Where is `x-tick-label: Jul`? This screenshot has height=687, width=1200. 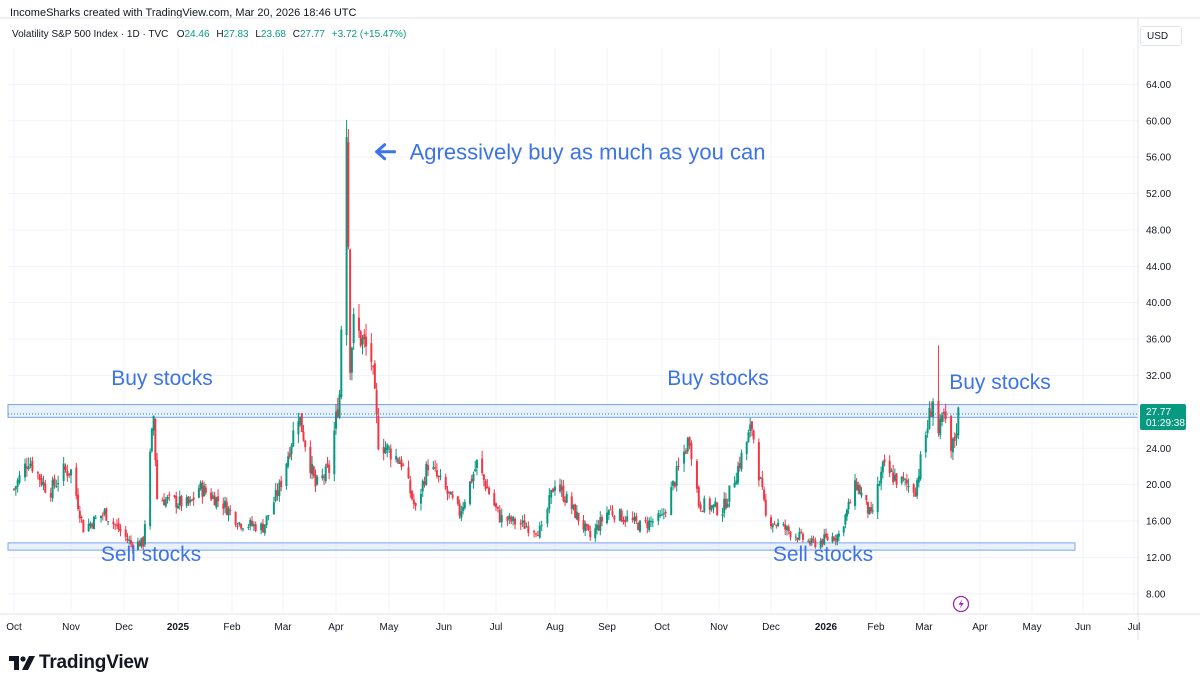
x-tick-label: Jul is located at coordinates (1134, 627).